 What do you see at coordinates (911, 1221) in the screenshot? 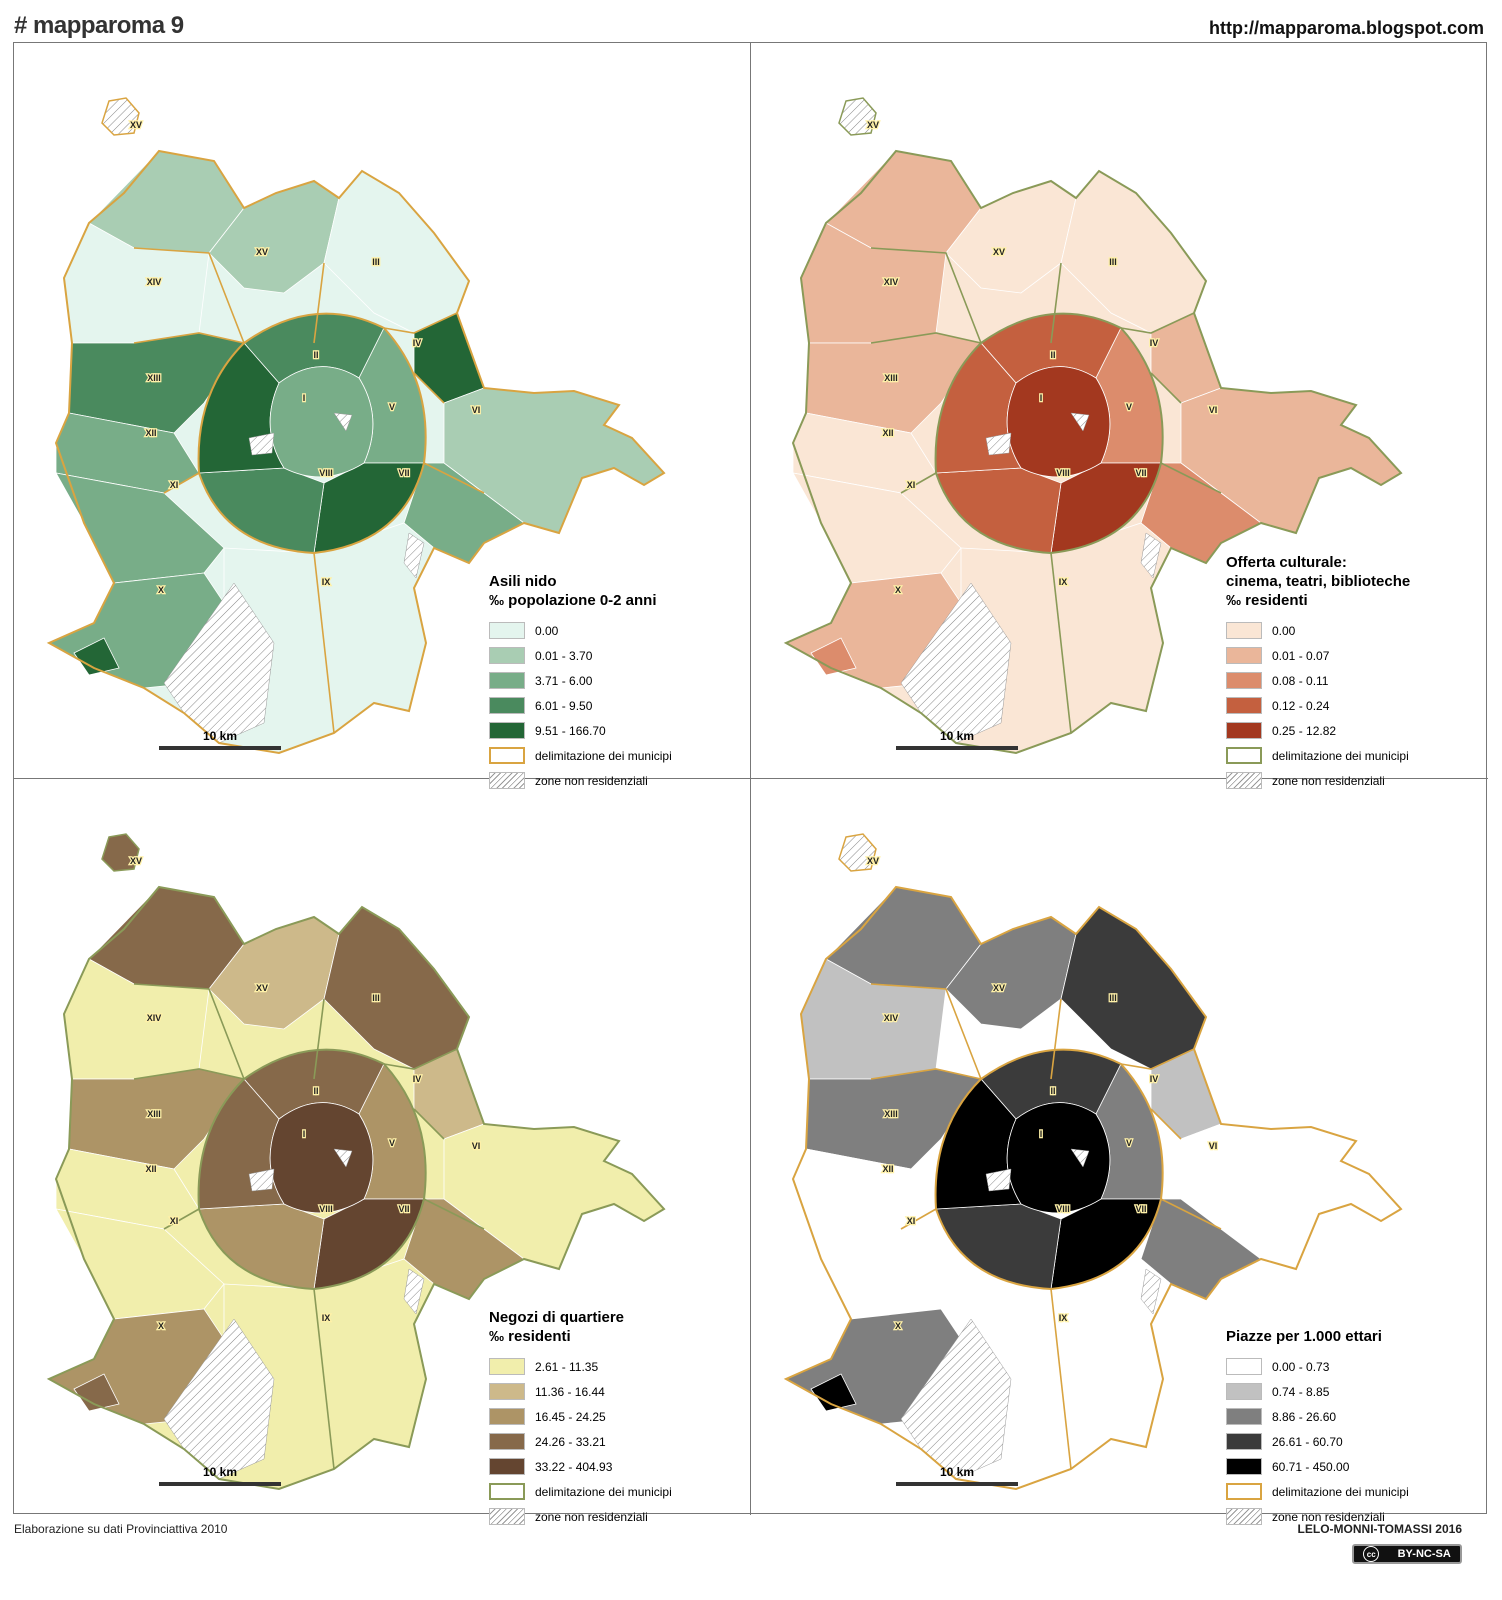
I see `municipio-label: XI` at bounding box center [911, 1221].